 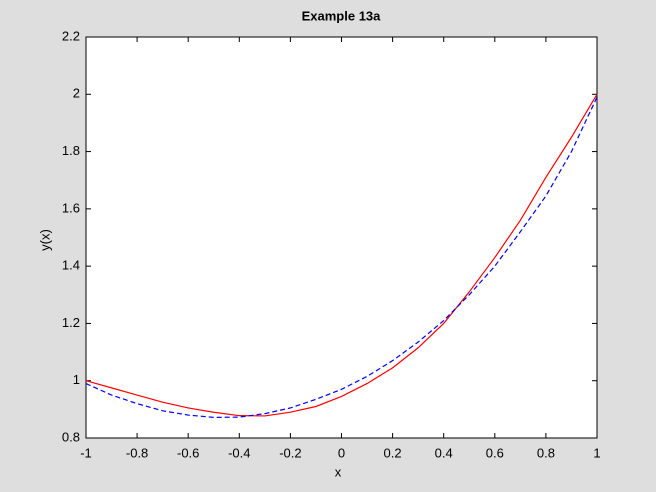 What do you see at coordinates (71, 150) in the screenshot?
I see `y-tick-label: 1.8` at bounding box center [71, 150].